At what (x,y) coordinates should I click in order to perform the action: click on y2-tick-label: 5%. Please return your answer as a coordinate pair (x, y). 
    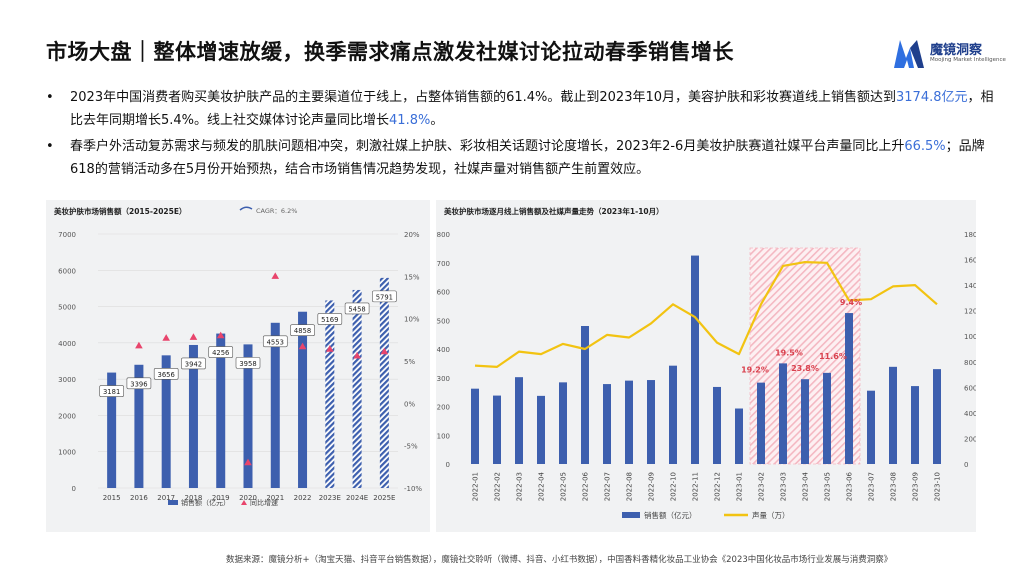
    Looking at the image, I should click on (409, 362).